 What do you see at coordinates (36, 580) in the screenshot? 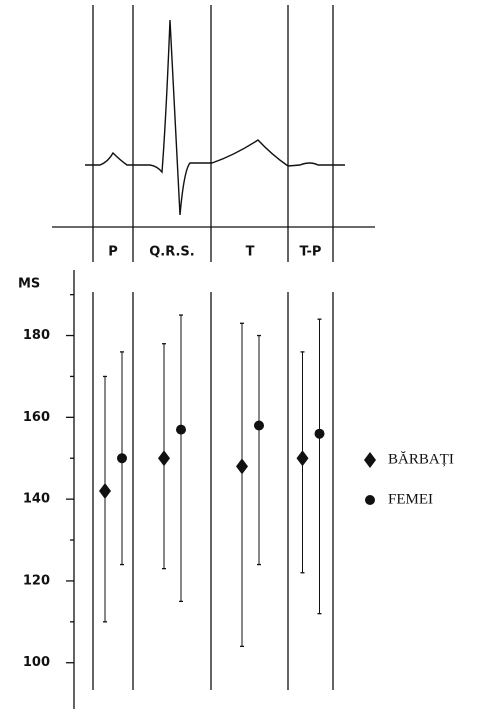
I see `y-tick-label: 120` at bounding box center [36, 580].